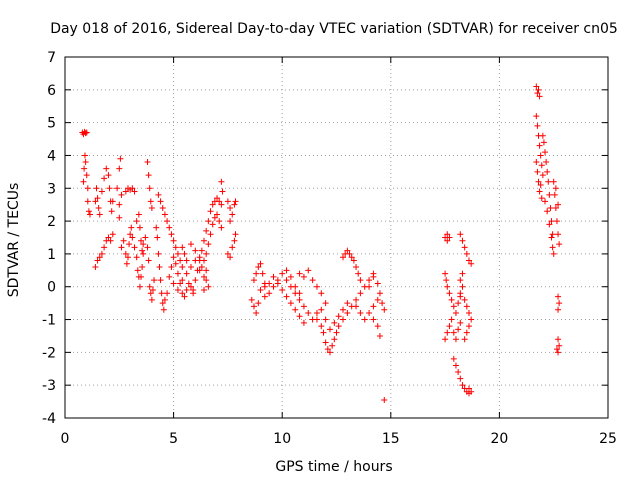 The height and width of the screenshot is (480, 640). What do you see at coordinates (391, 439) in the screenshot?
I see `x-tick-label: 15` at bounding box center [391, 439].